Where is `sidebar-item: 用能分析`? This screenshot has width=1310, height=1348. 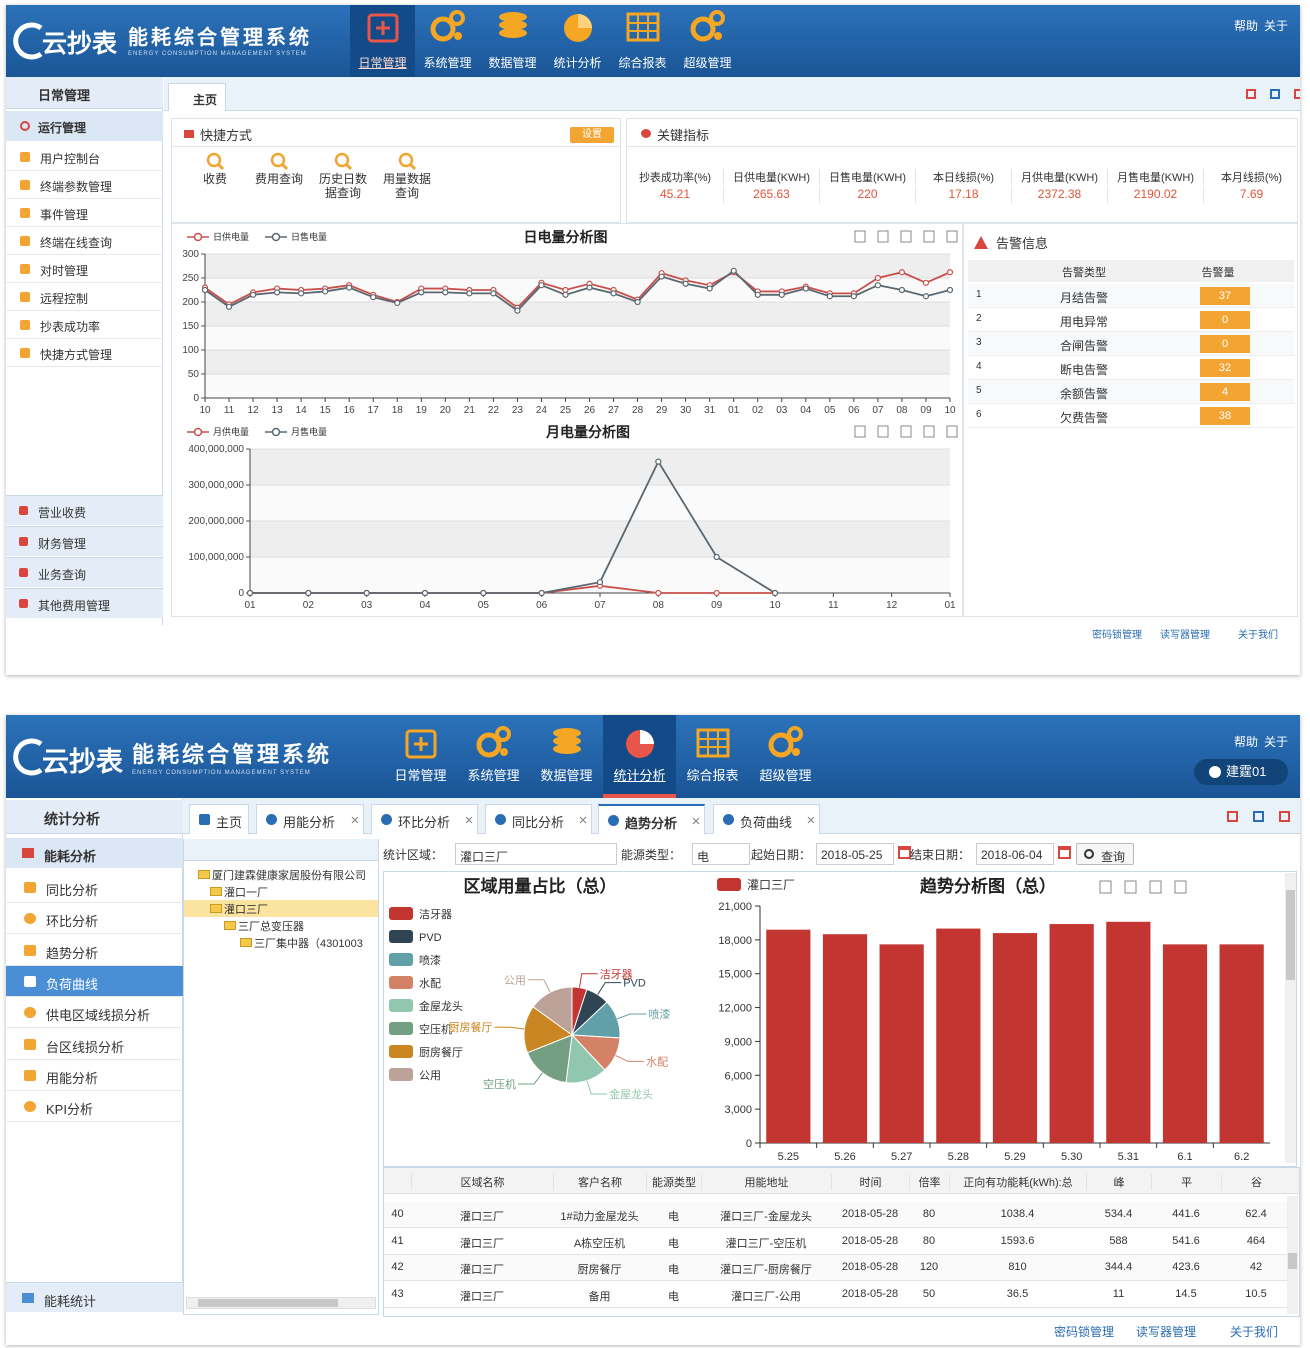
sidebar-item: 用能分析 is located at coordinates (94, 1075).